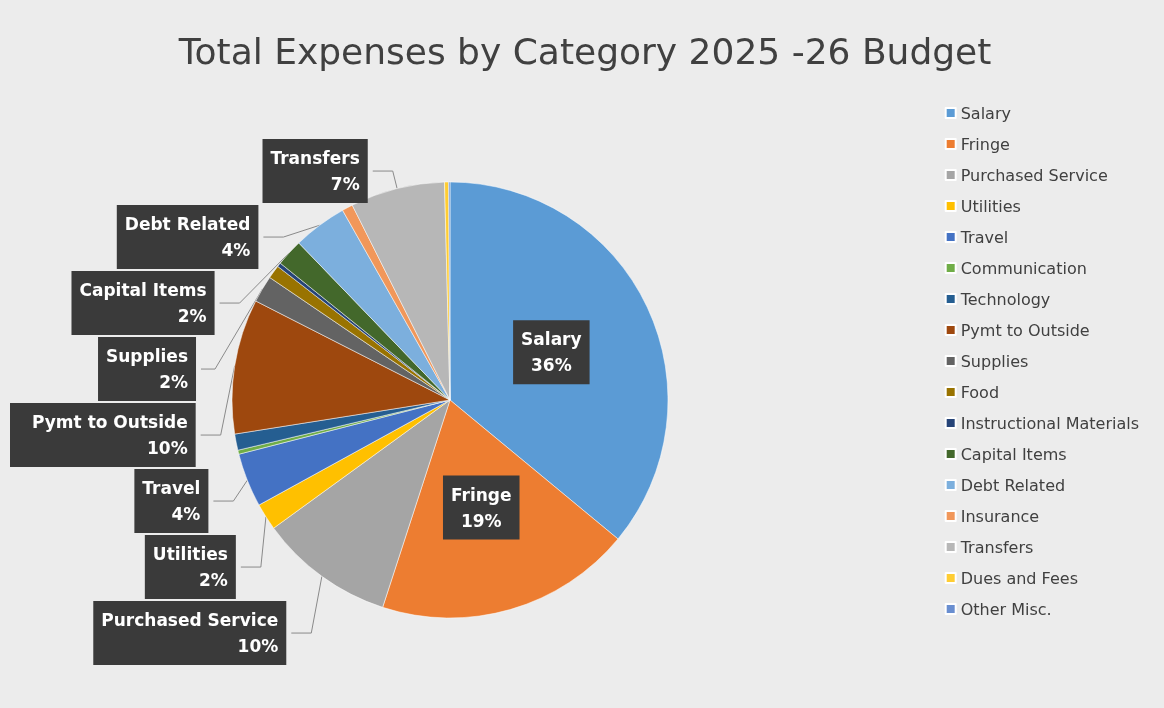  What do you see at coordinates (551, 365) in the screenshot?
I see `data-label: 36%` at bounding box center [551, 365].